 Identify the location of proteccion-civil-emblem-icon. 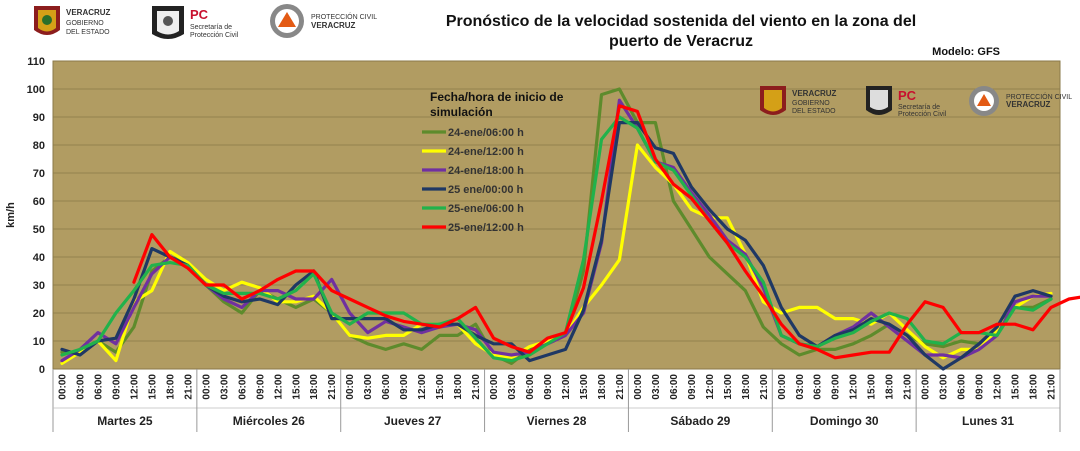
(287, 21).